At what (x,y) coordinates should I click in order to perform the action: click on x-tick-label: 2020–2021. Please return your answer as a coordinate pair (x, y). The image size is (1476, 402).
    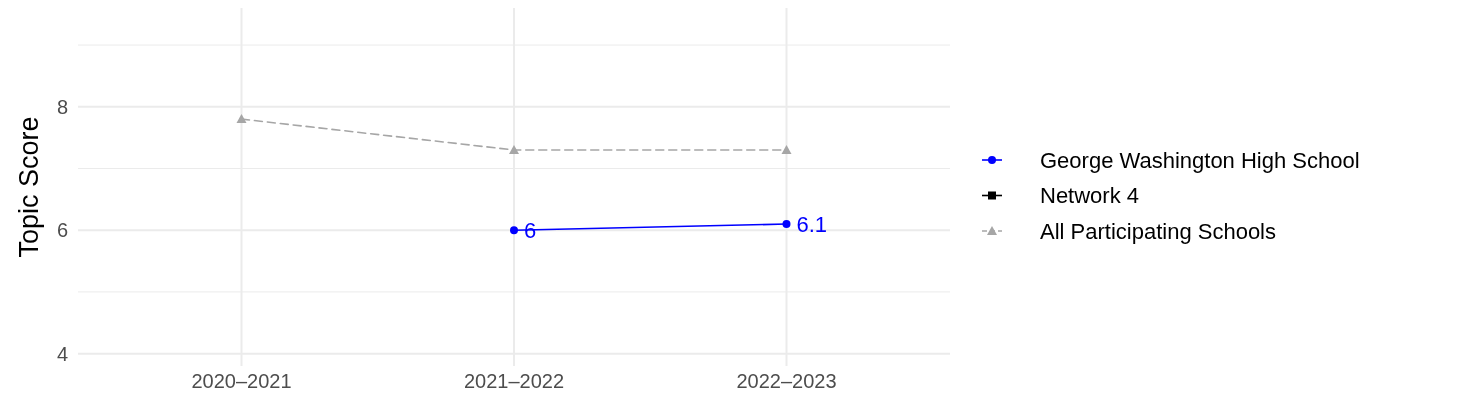
    Looking at the image, I should click on (241, 381).